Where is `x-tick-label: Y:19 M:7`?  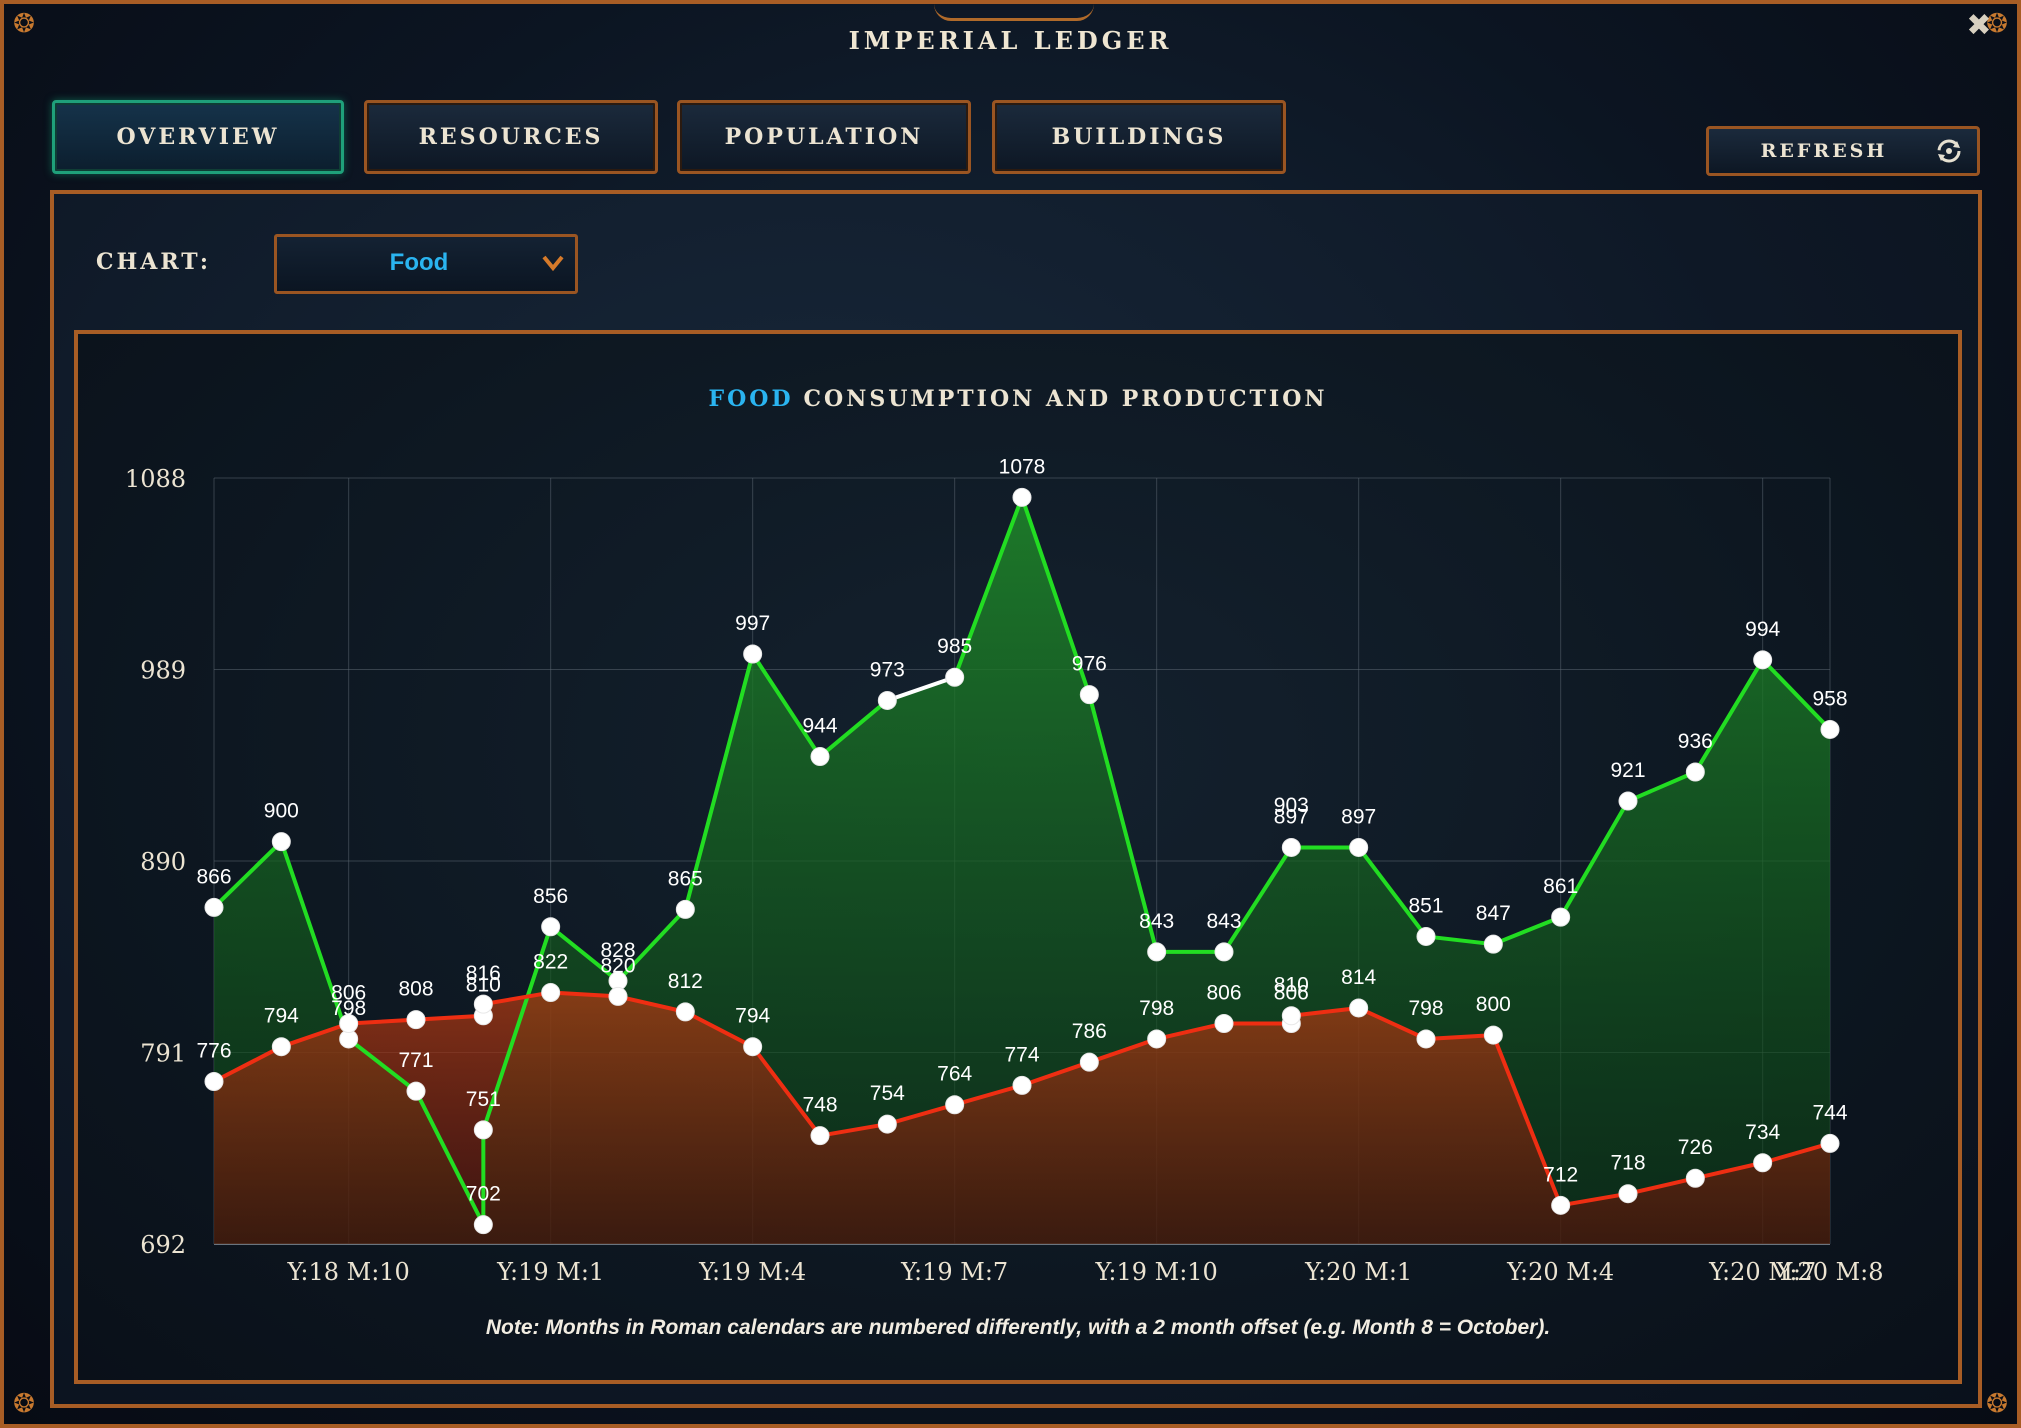
x-tick-label: Y:19 M:7 is located at coordinates (954, 1272).